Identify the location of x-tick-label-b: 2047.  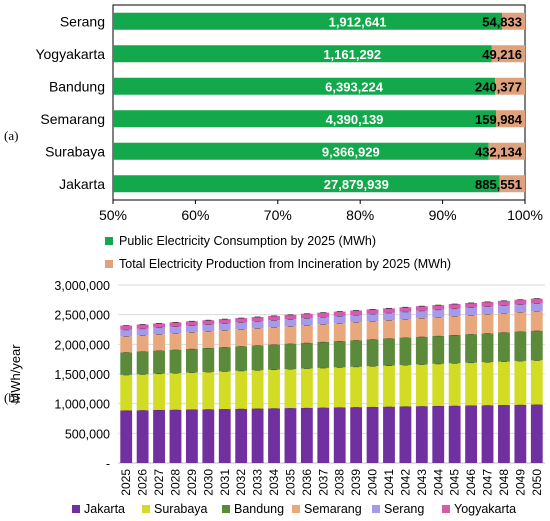
(488, 482).